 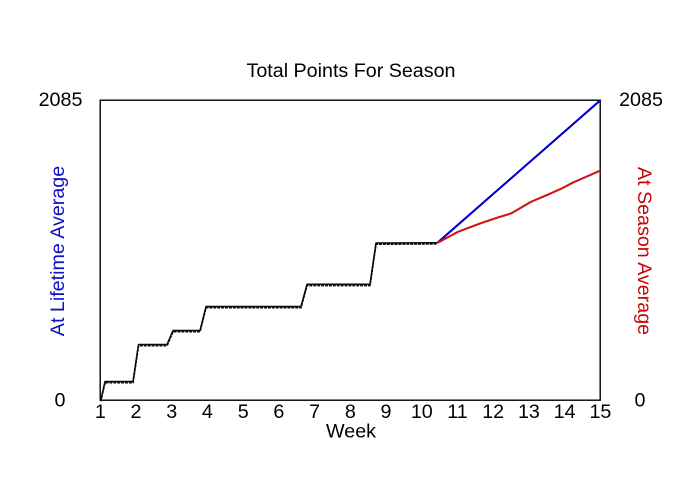 What do you see at coordinates (207, 412) in the screenshot?
I see `svg-text: 4` at bounding box center [207, 412].